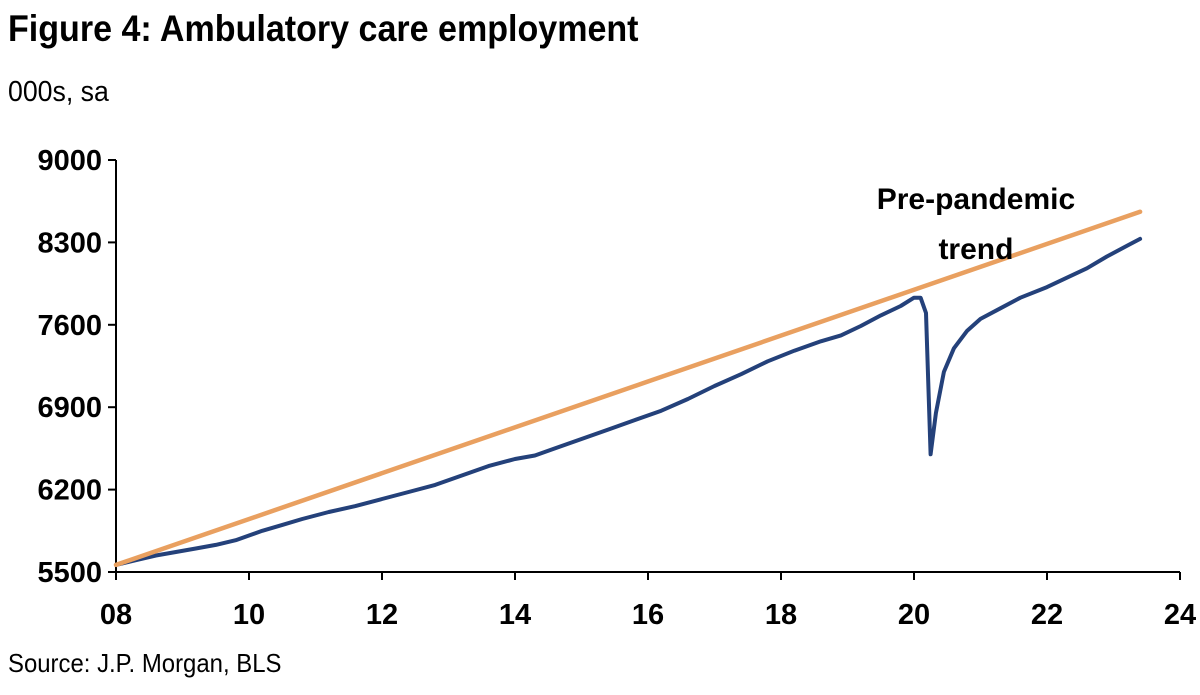 The height and width of the screenshot is (695, 1200). Describe the element at coordinates (69, 326) in the screenshot. I see `y-tick-label: 7600` at that location.